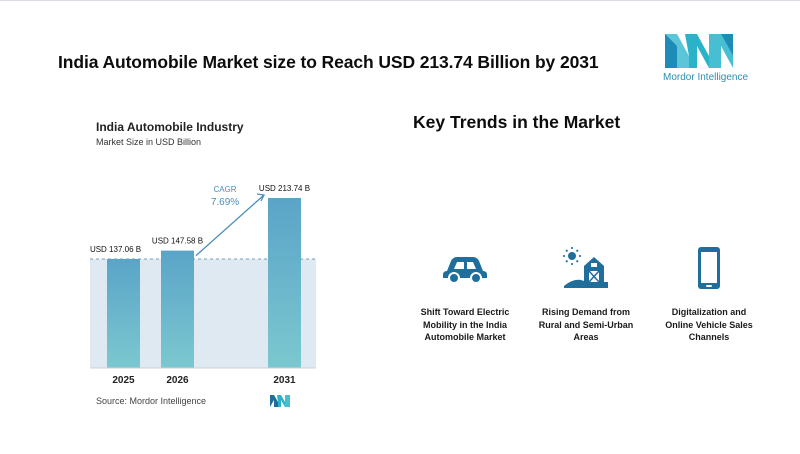 The image size is (800, 454). I want to click on x-tick-label: 2031, so click(284, 380).